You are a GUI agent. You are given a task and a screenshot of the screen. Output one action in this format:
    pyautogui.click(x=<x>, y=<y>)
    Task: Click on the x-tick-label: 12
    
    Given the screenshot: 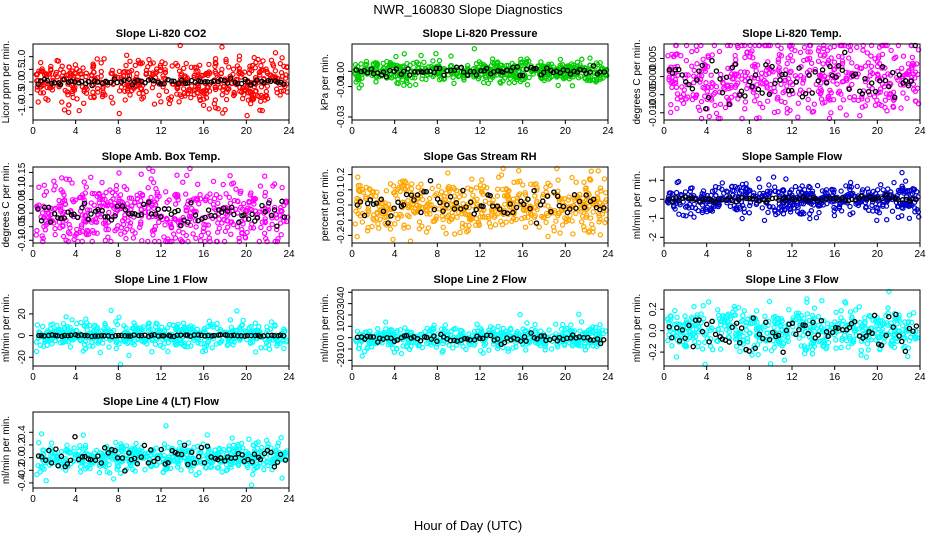 What is the action you would take?
    pyautogui.click(x=792, y=254)
    